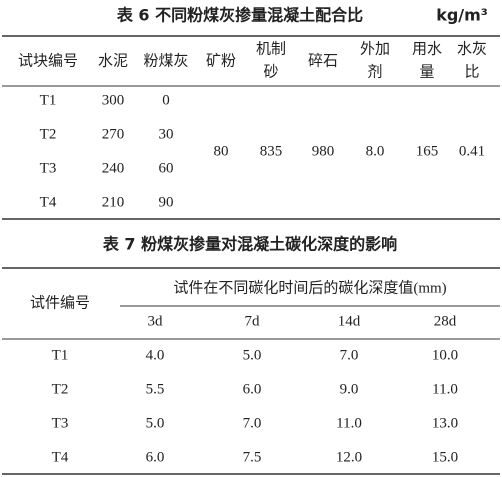 The height and width of the screenshot is (477, 502). What do you see at coordinates (323, 60) in the screenshot?
I see `column-header: 碎石` at bounding box center [323, 60].